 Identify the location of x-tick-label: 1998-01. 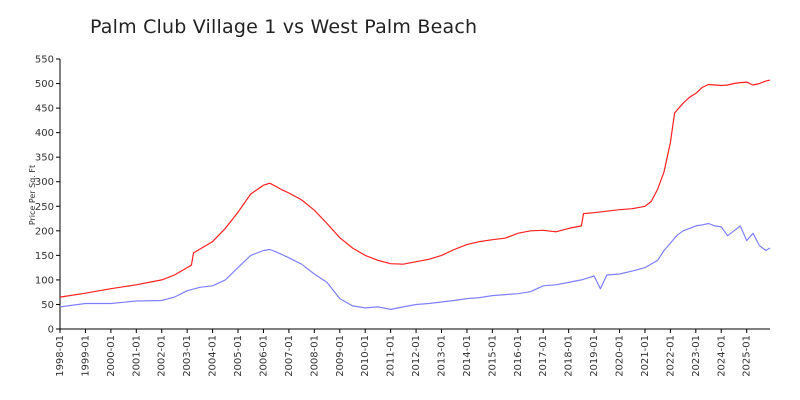
(60, 356).